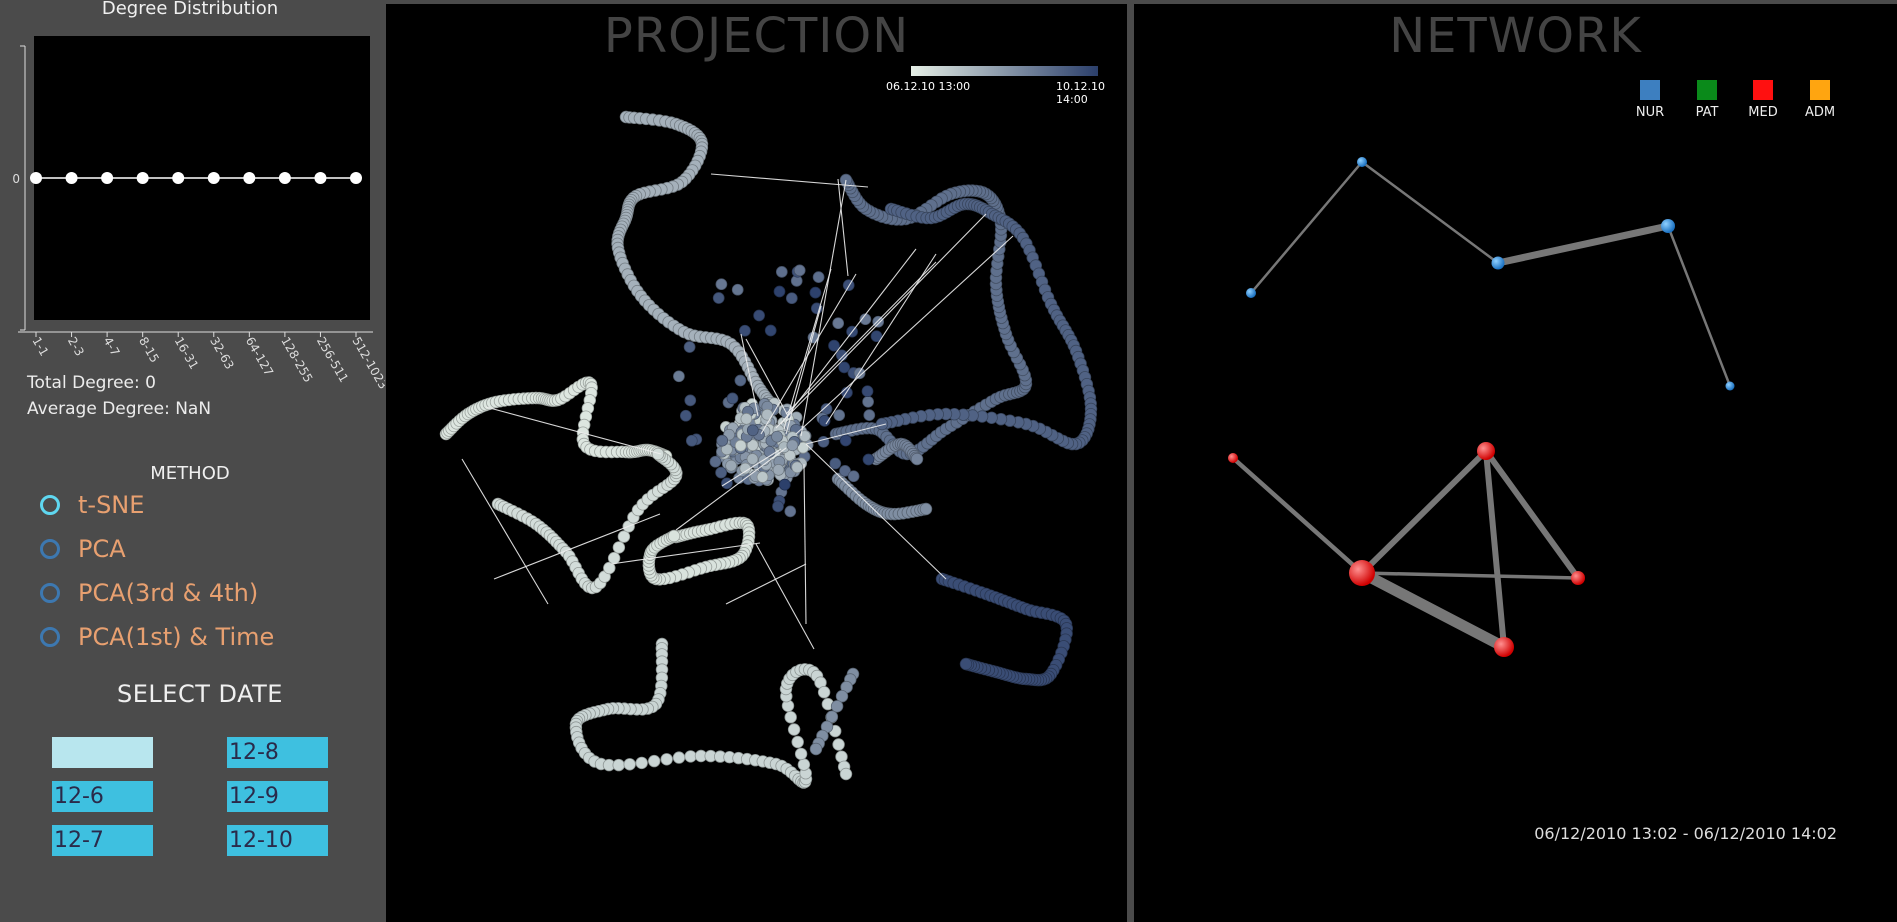 Image resolution: width=1897 pixels, height=922 pixels. Describe the element at coordinates (296, 360) in the screenshot. I see `x-tick-label: 128-255` at that location.